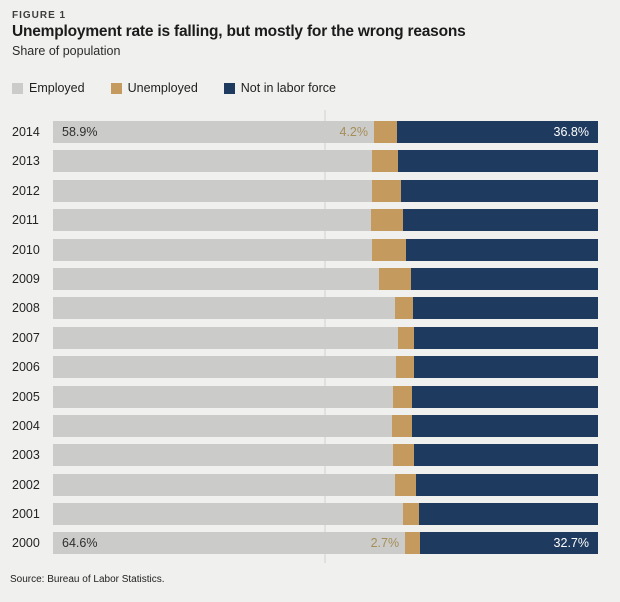 Image resolution: width=620 pixels, height=602 pixels. Describe the element at coordinates (26, 425) in the screenshot. I see `year-label: 2004` at that location.